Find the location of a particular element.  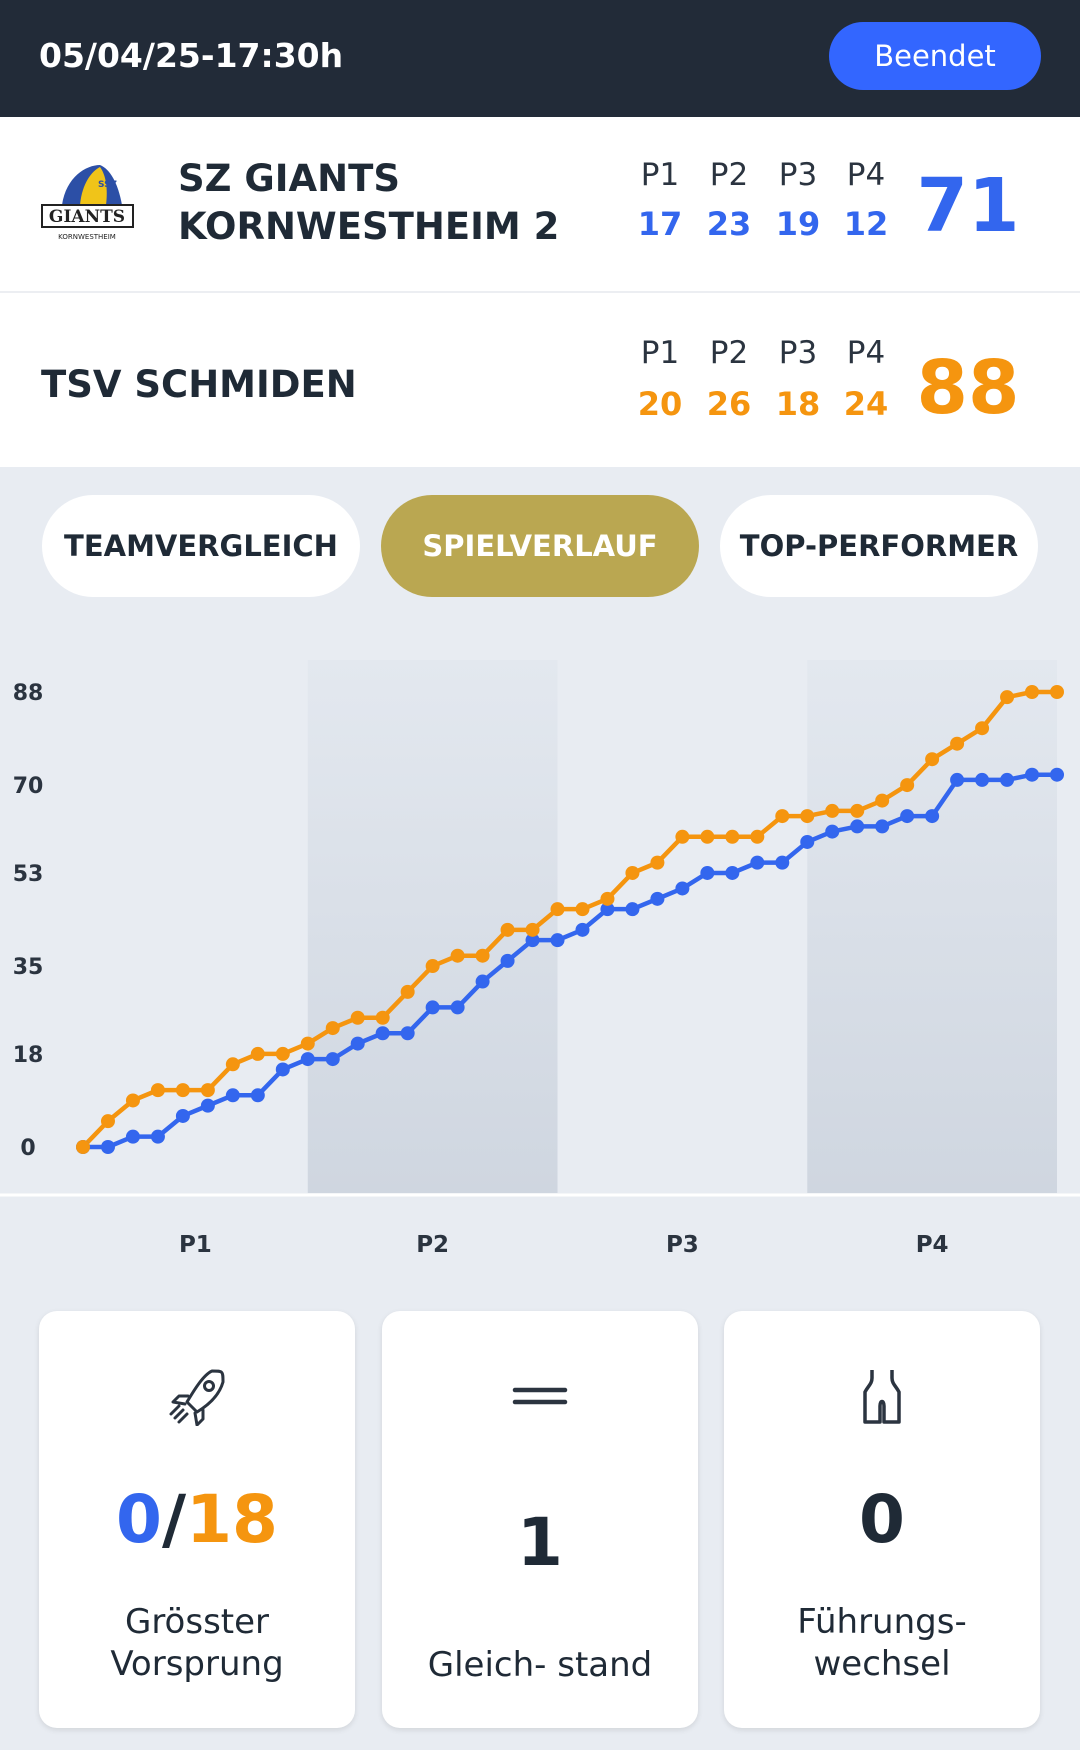

team-name-line1: SZ GIANTS is located at coordinates (289, 178).